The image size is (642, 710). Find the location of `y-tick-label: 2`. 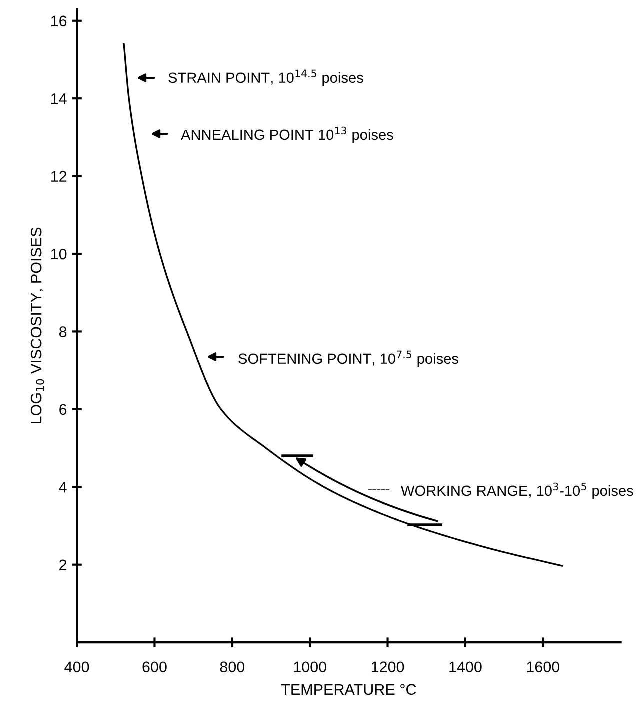

y-tick-label: 2 is located at coordinates (63, 565).